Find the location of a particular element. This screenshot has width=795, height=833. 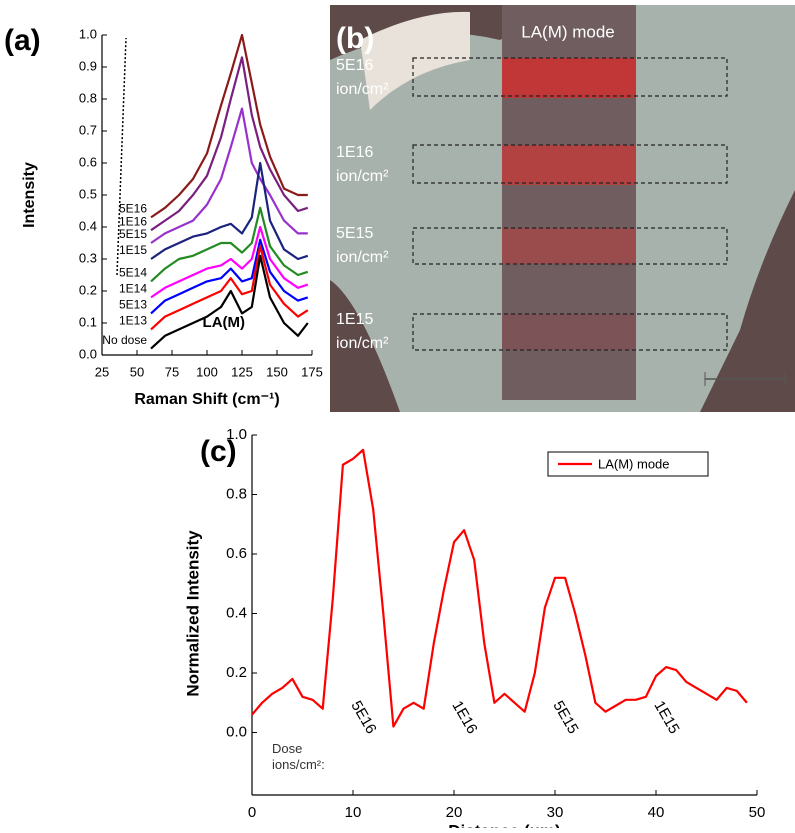

x-tick-label: 0 is located at coordinates (252, 812).